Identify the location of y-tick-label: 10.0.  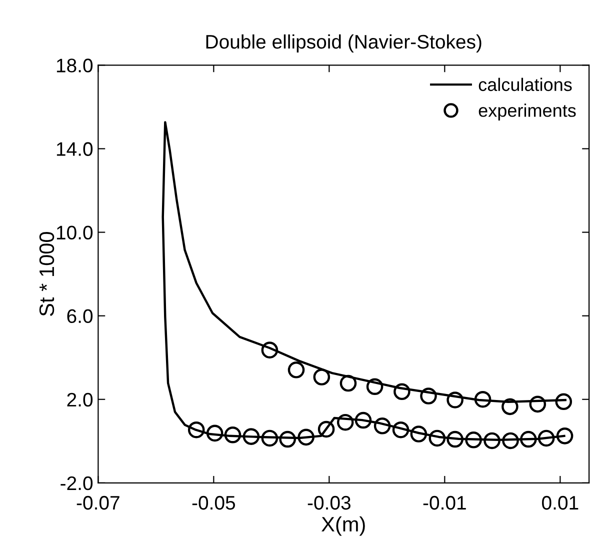
(74, 233).